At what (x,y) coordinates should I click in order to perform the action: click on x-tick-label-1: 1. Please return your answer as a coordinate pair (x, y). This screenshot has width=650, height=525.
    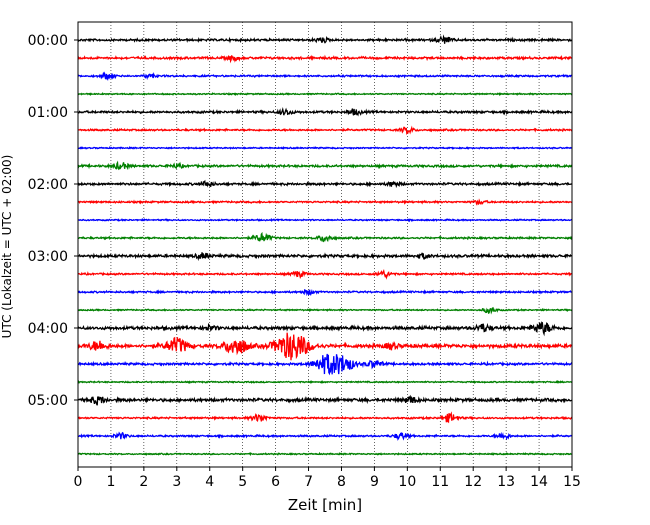
    Looking at the image, I should click on (110, 482).